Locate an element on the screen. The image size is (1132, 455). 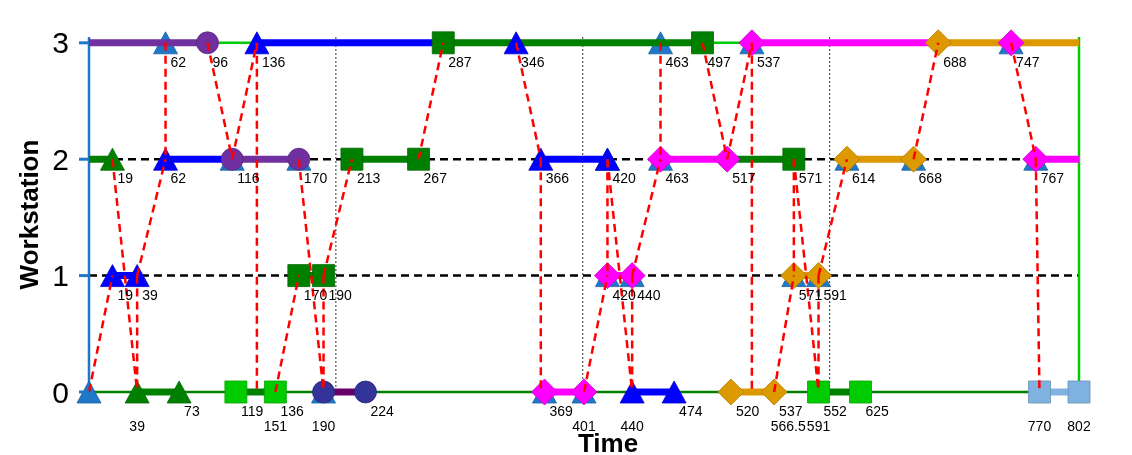
y-tick-label: 3 is located at coordinates (60, 43).